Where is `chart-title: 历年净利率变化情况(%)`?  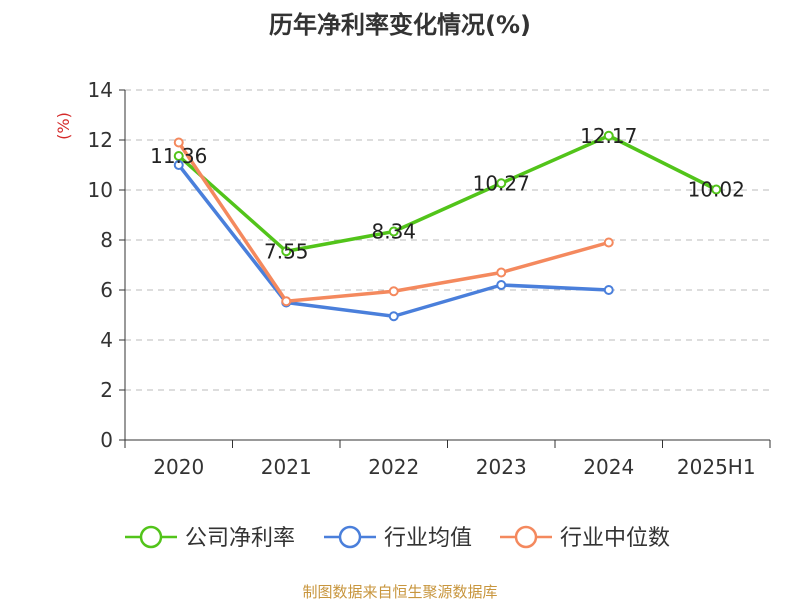
chart-title: 历年净利率变化情况(%) is located at coordinates (400, 25).